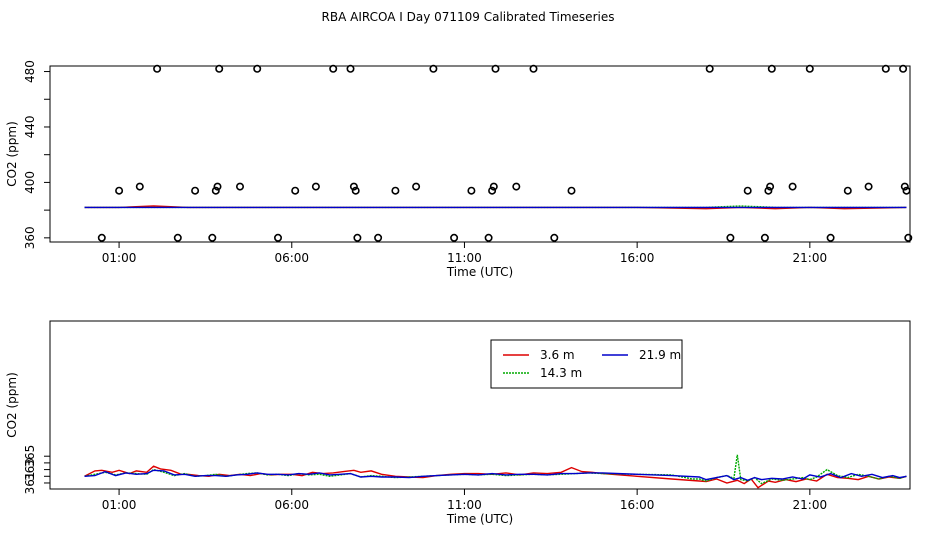 This screenshot has width=936, height=540. Describe the element at coordinates (561, 373) in the screenshot. I see `legend-label-2: 14.3 m` at that location.